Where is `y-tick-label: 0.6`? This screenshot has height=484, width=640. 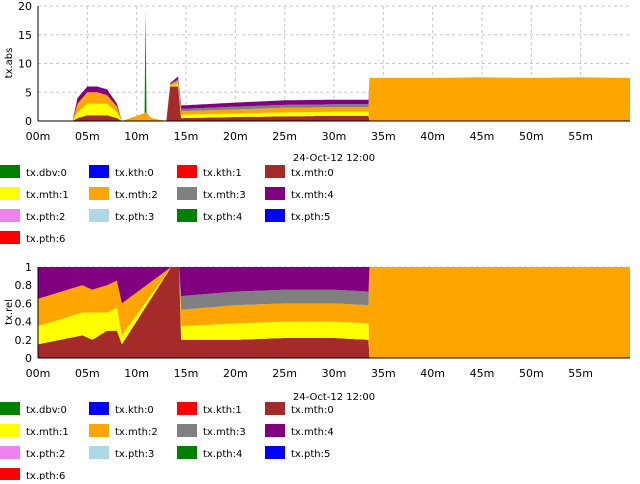 y-tick-label: 0.6 is located at coordinates (24, 303).